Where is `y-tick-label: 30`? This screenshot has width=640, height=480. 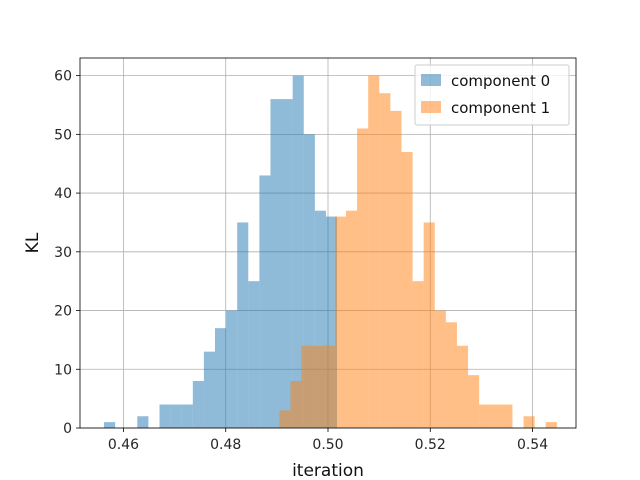
y-tick-label: 30 is located at coordinates (63, 253).